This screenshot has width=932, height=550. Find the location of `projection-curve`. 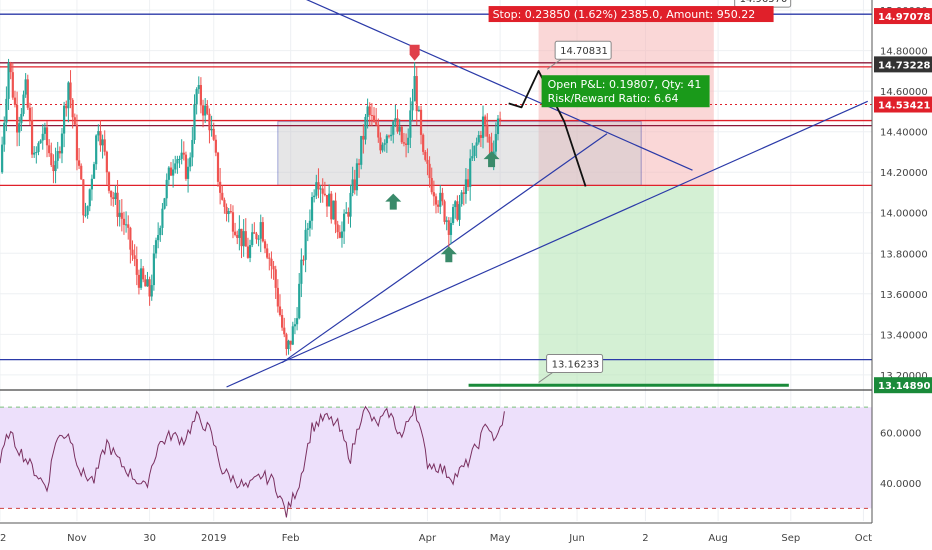

projection-curve is located at coordinates (547, 128).